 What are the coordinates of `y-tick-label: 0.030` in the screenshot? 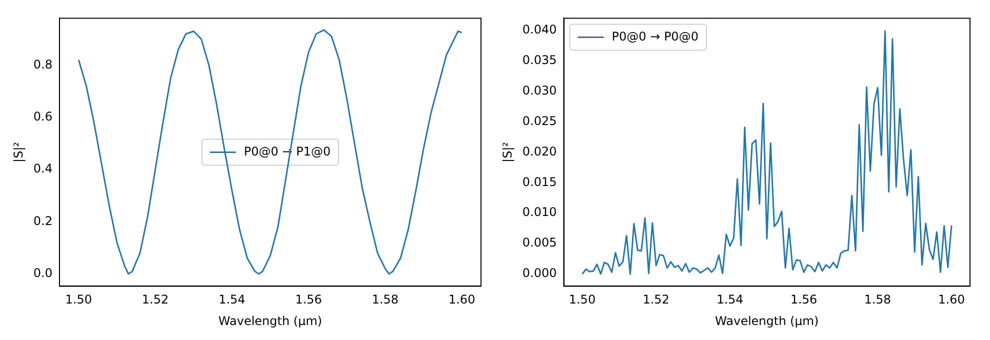 It's located at (539, 90).